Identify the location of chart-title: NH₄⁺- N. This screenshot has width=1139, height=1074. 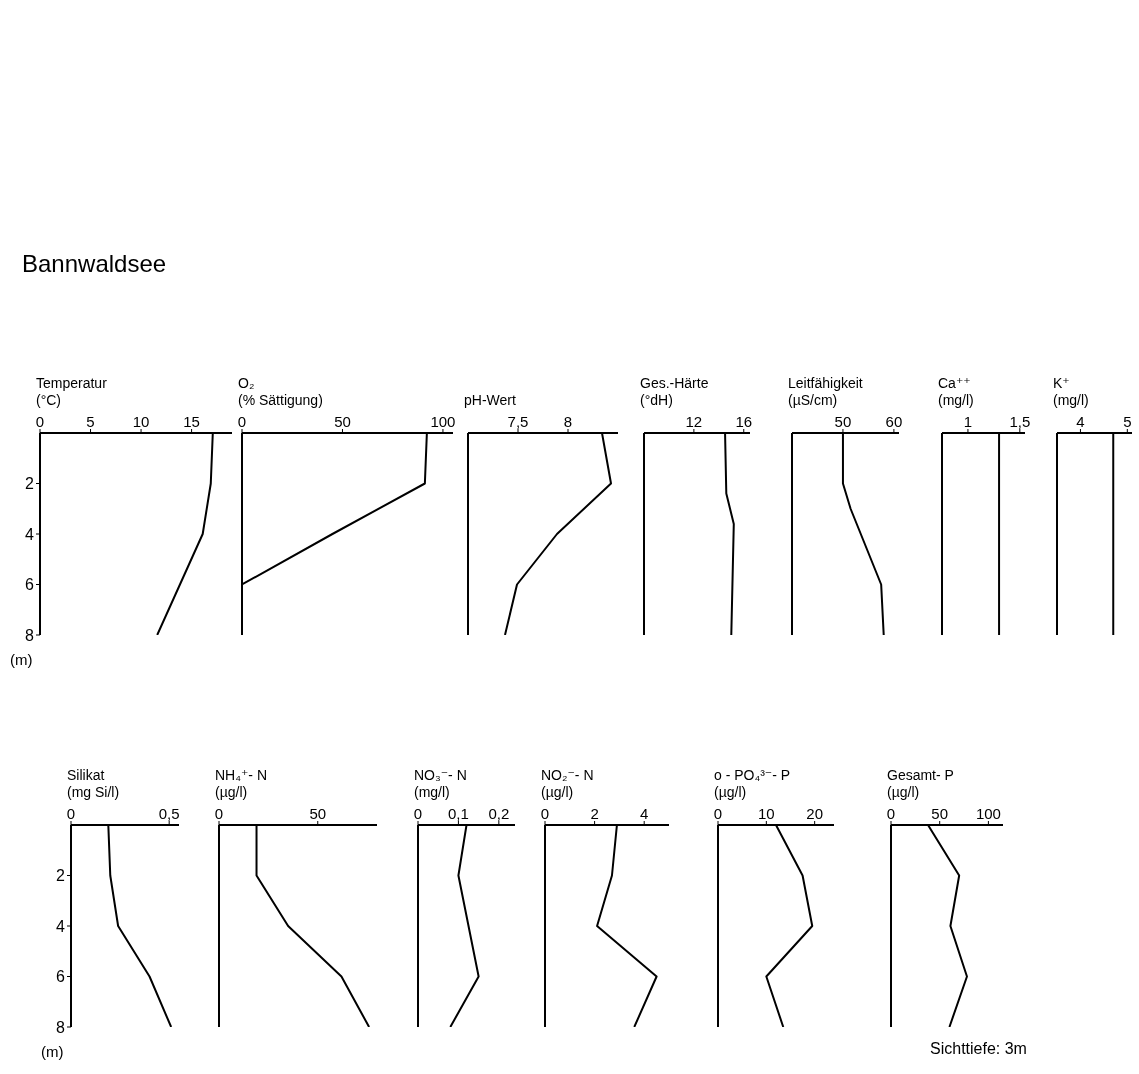
(241, 775).